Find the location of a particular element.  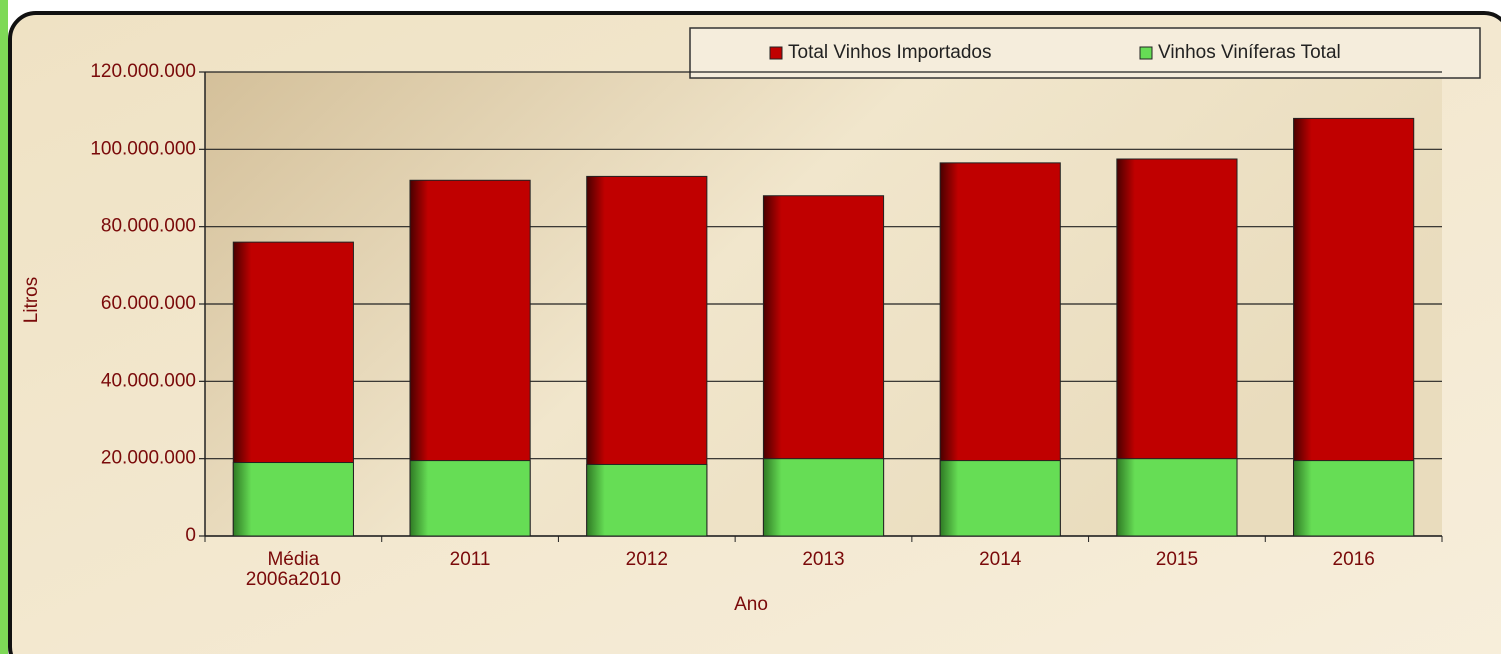

x-axis-title: Ano is located at coordinates (751, 604).